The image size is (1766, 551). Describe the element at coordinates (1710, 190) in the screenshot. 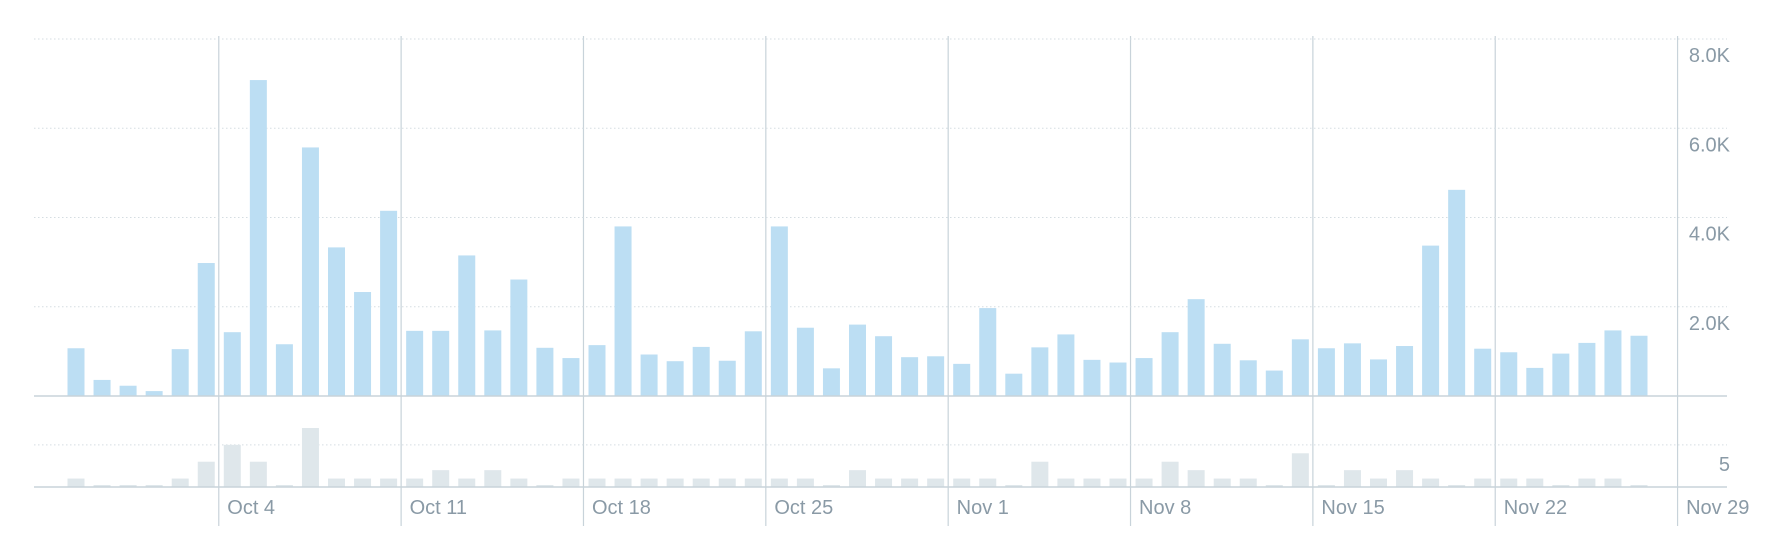

I see `main-y-tick-labels: 2.0K 4.0K 6.0K 8.0K` at that location.